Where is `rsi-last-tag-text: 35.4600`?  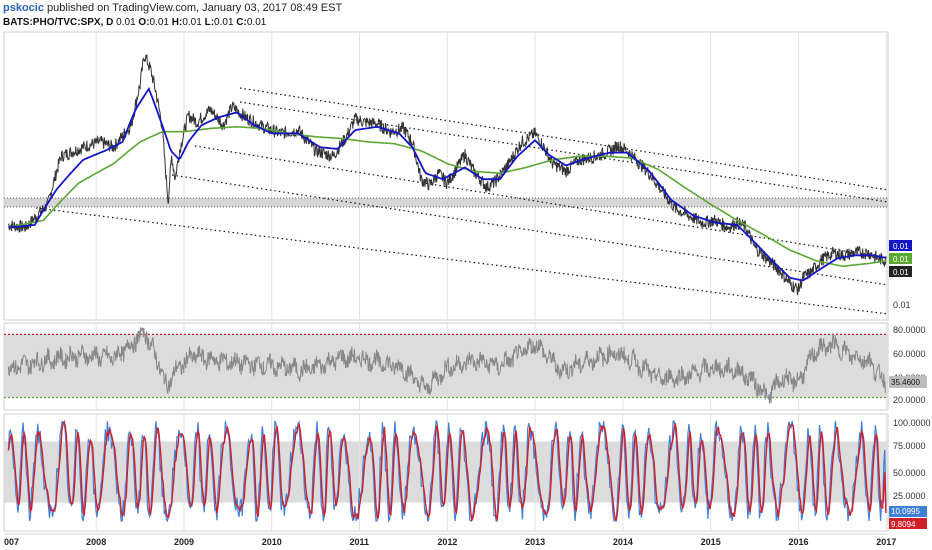 rsi-last-tag-text: 35.4600 is located at coordinates (905, 382).